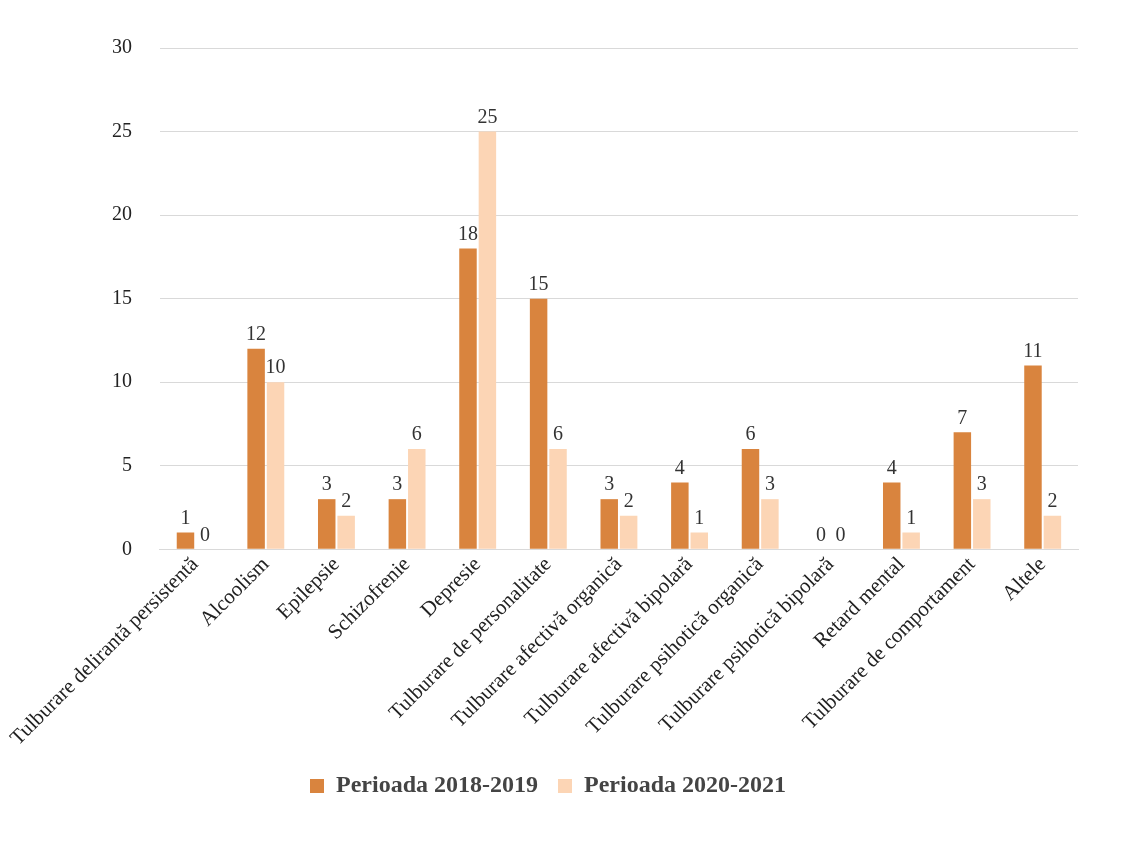 Image resolution: width=1138 pixels, height=859 pixels. What do you see at coordinates (121, 380) in the screenshot?
I see `y-tick-label: 10` at bounding box center [121, 380].